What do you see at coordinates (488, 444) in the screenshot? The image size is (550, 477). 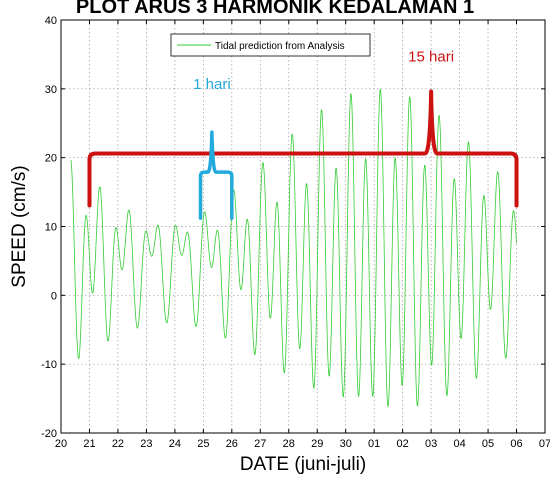 I see `x-tick-label: 05` at bounding box center [488, 444].